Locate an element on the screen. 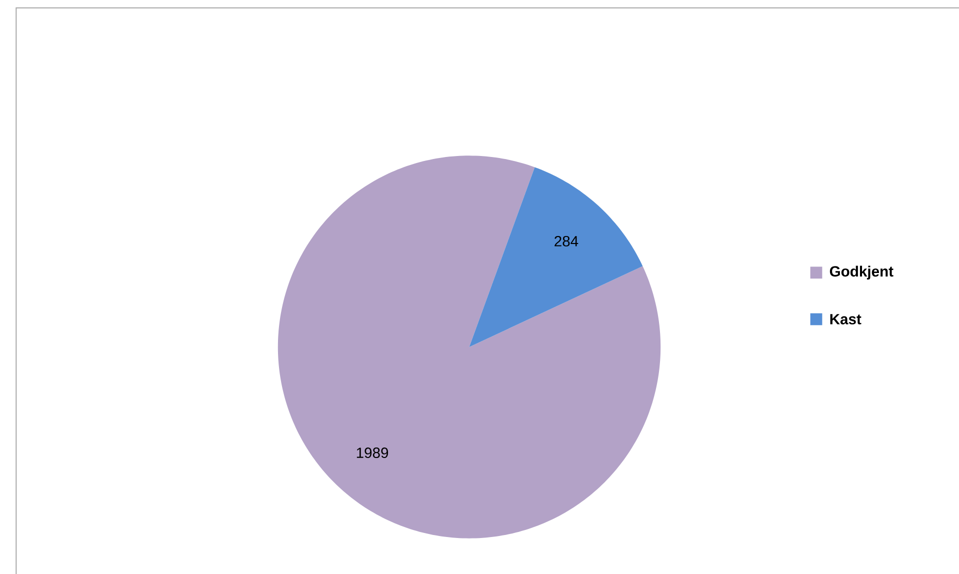 This screenshot has width=959, height=574. legend-label: Godkjent is located at coordinates (862, 273).